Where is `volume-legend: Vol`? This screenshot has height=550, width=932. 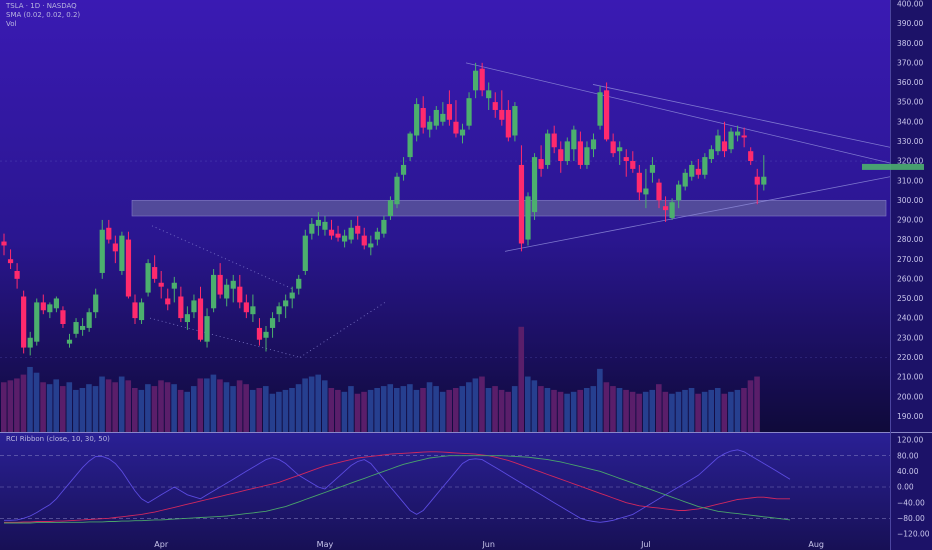 volume-legend: Vol is located at coordinates (11, 24).